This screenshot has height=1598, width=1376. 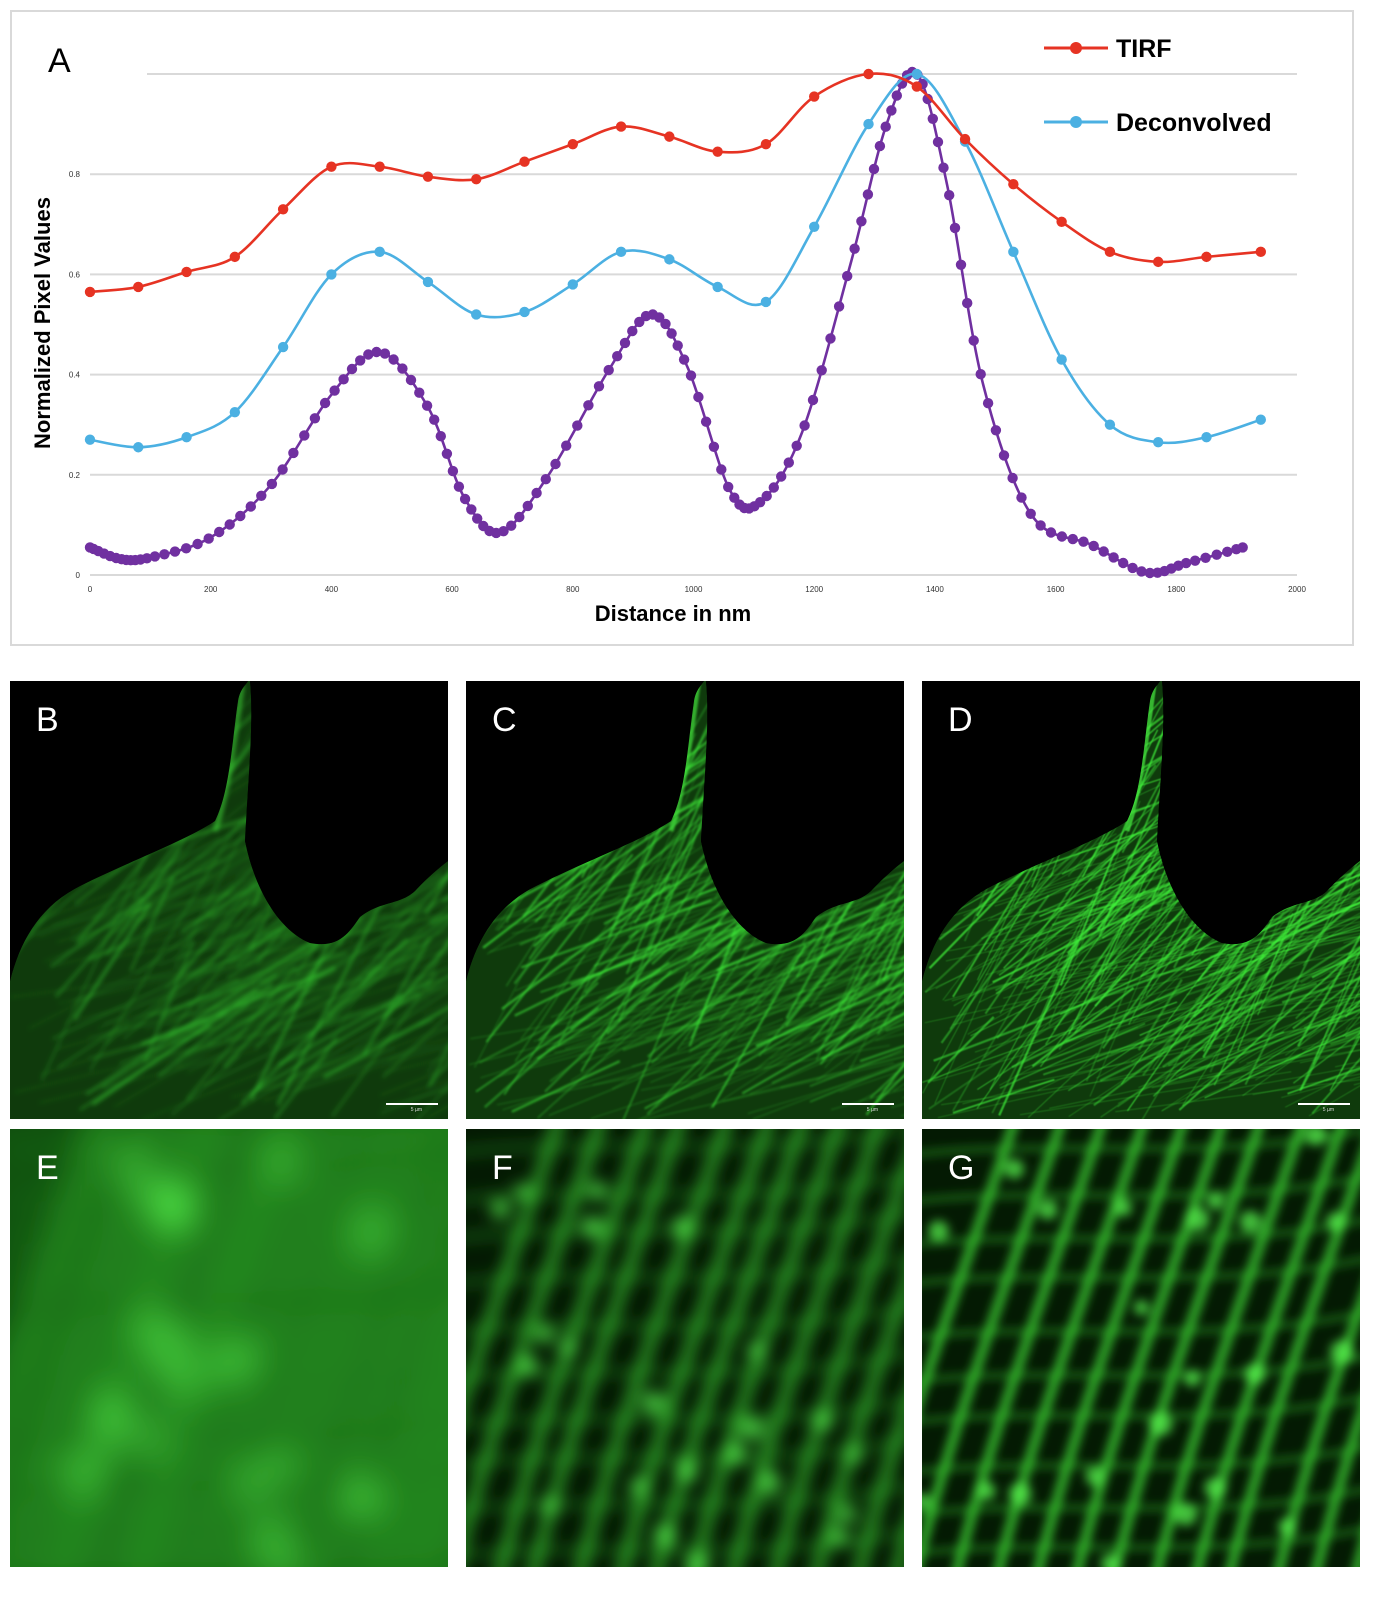 I want to click on y-tick-label: 0, so click(x=78, y=575).